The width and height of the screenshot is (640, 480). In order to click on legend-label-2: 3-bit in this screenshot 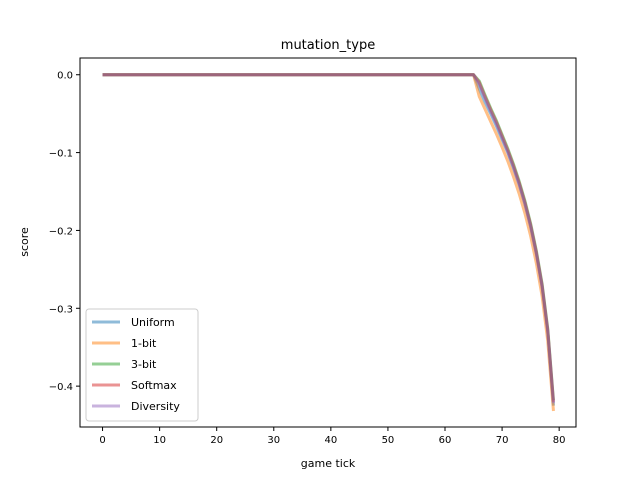, I will do `click(144, 364)`.